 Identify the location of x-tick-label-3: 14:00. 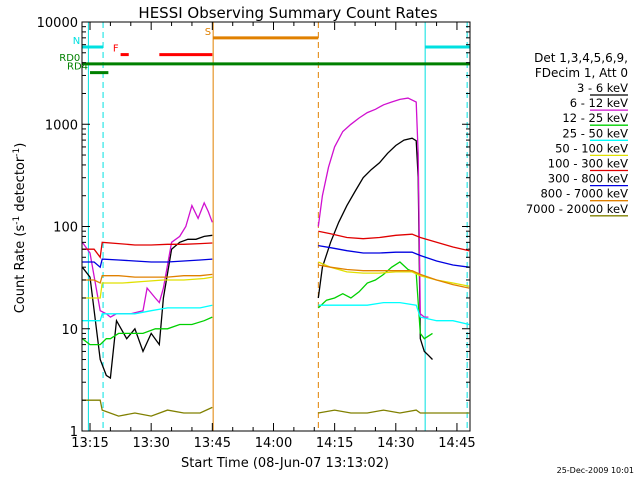
(273, 443).